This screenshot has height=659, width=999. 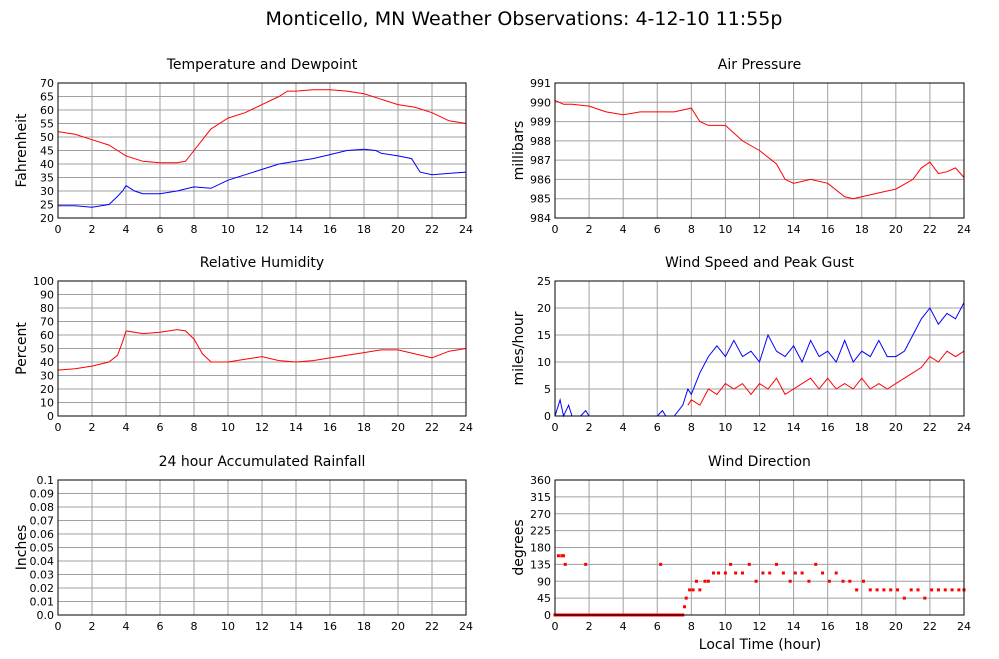 What do you see at coordinates (42, 494) in the screenshot?
I see `y-tick-label: 0.09` at bounding box center [42, 494].